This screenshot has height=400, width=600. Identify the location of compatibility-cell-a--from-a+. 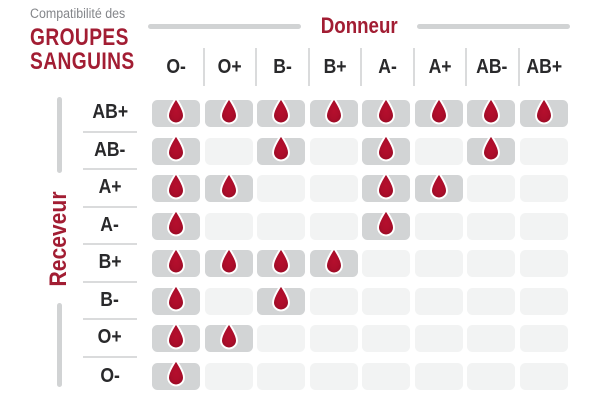
(439, 227).